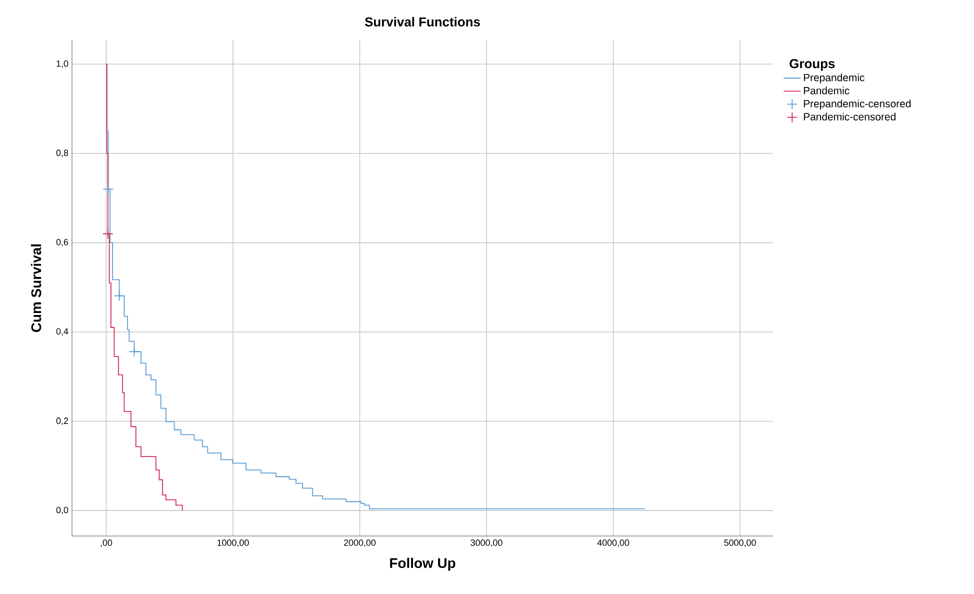 This screenshot has height=594, width=974. What do you see at coordinates (834, 79) in the screenshot?
I see `legend-label: Prepandemic` at bounding box center [834, 79].